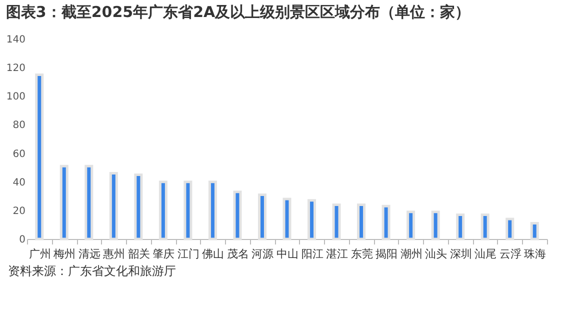 Image resolution: width=569 pixels, height=328 pixels. I want to click on x-tick-label: 清远, so click(89, 254).